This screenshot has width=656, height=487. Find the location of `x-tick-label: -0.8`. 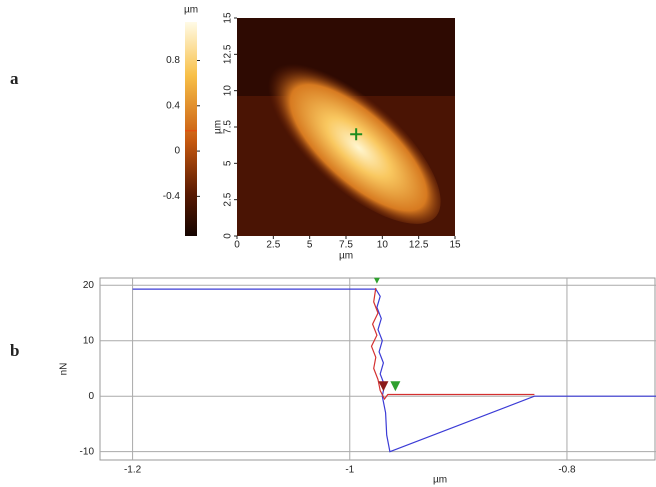

x-tick-label: -0.8 is located at coordinates (567, 470).